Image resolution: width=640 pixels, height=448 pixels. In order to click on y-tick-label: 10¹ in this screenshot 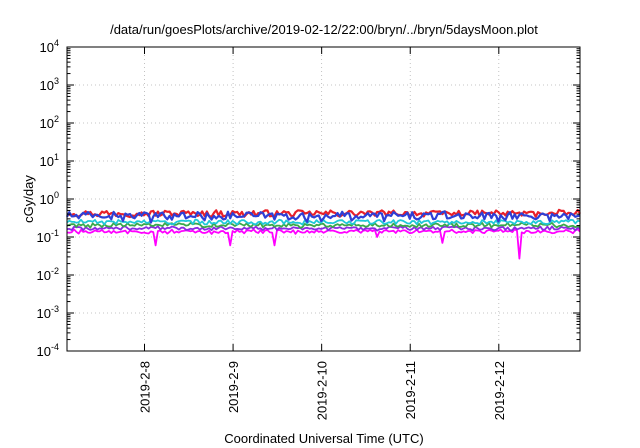, I will do `click(49, 160)`.